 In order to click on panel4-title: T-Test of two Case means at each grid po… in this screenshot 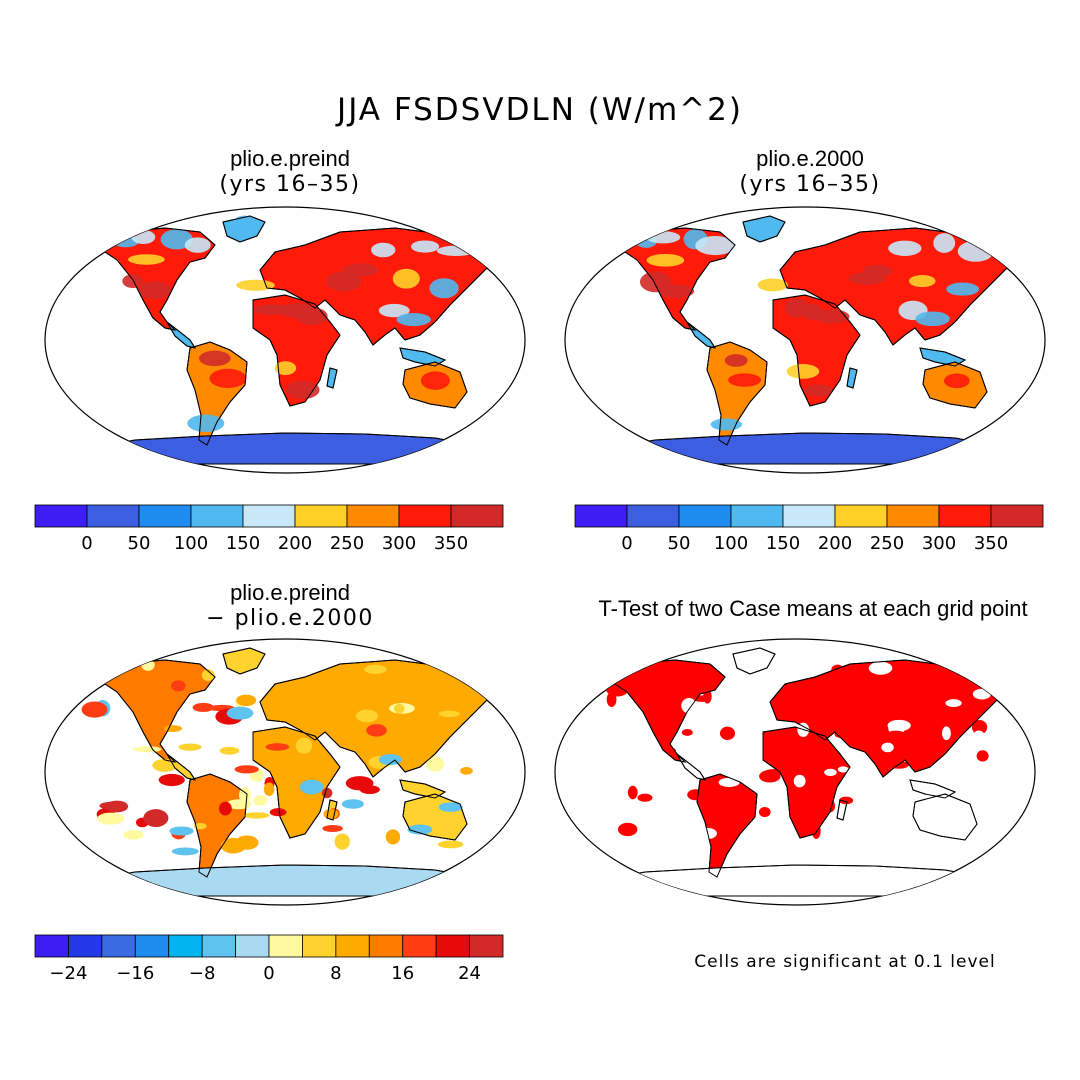, I will do `click(813, 608)`.